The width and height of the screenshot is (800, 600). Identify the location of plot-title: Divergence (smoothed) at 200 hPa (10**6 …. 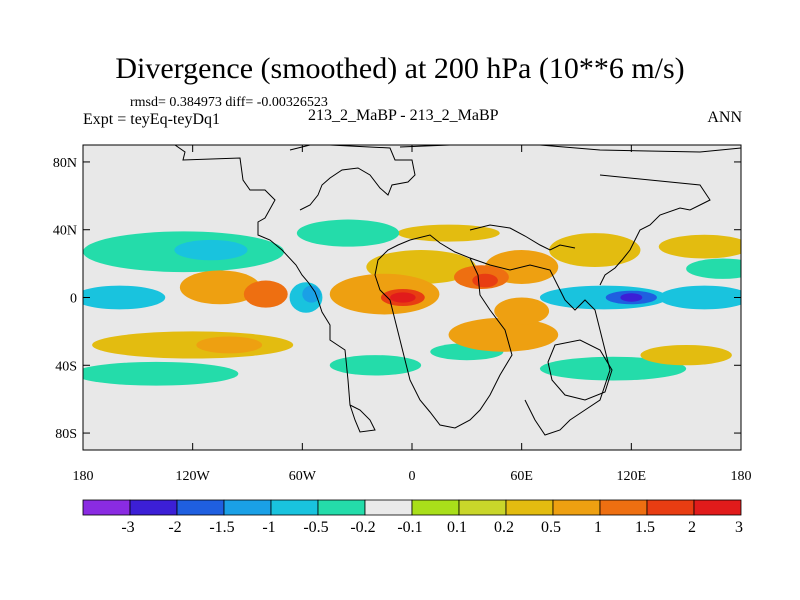
(400, 68).